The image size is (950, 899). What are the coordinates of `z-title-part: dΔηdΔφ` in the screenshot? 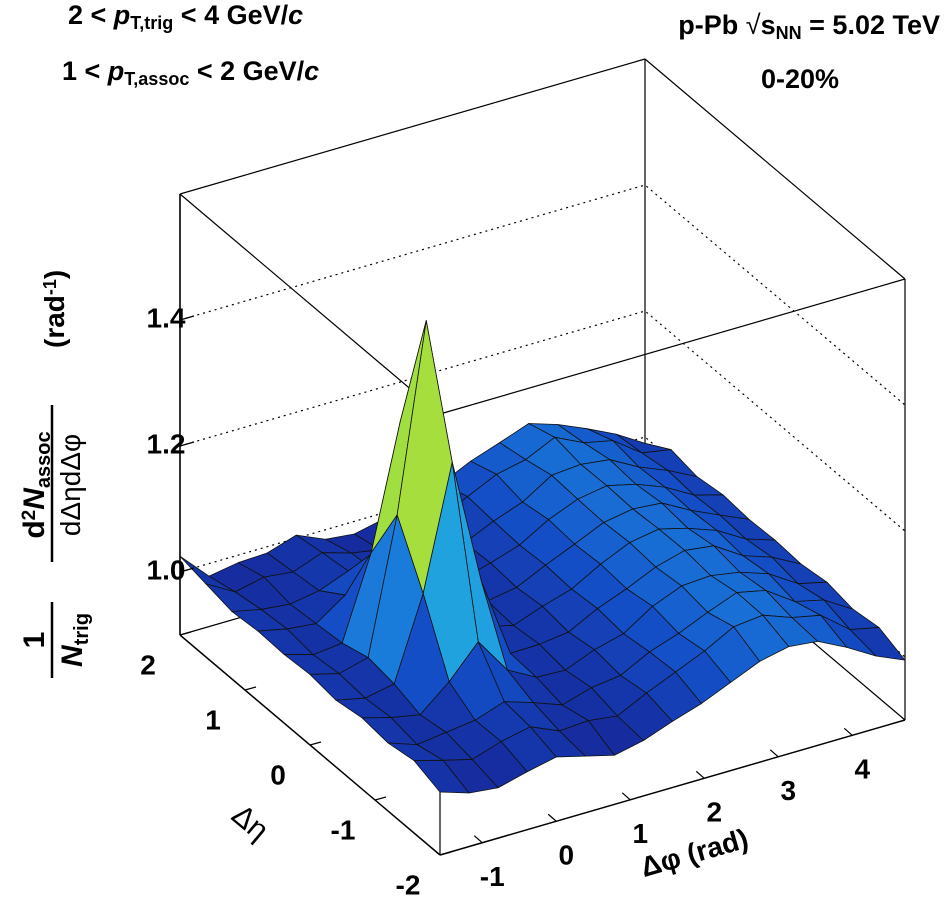 It's located at (70, 485).